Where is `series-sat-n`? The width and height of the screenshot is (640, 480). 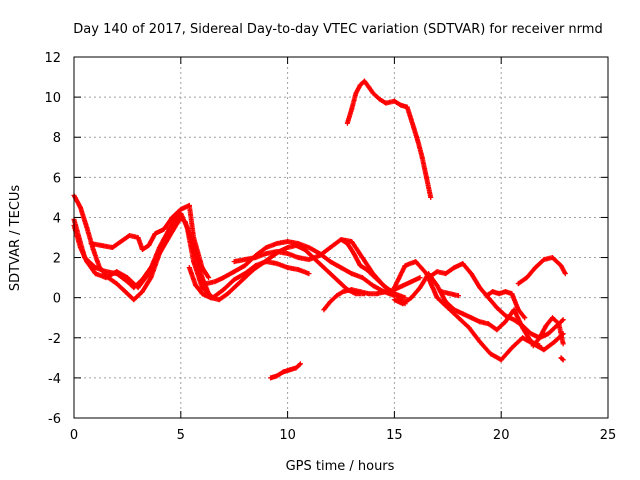 series-sat-n is located at coordinates (449, 294).